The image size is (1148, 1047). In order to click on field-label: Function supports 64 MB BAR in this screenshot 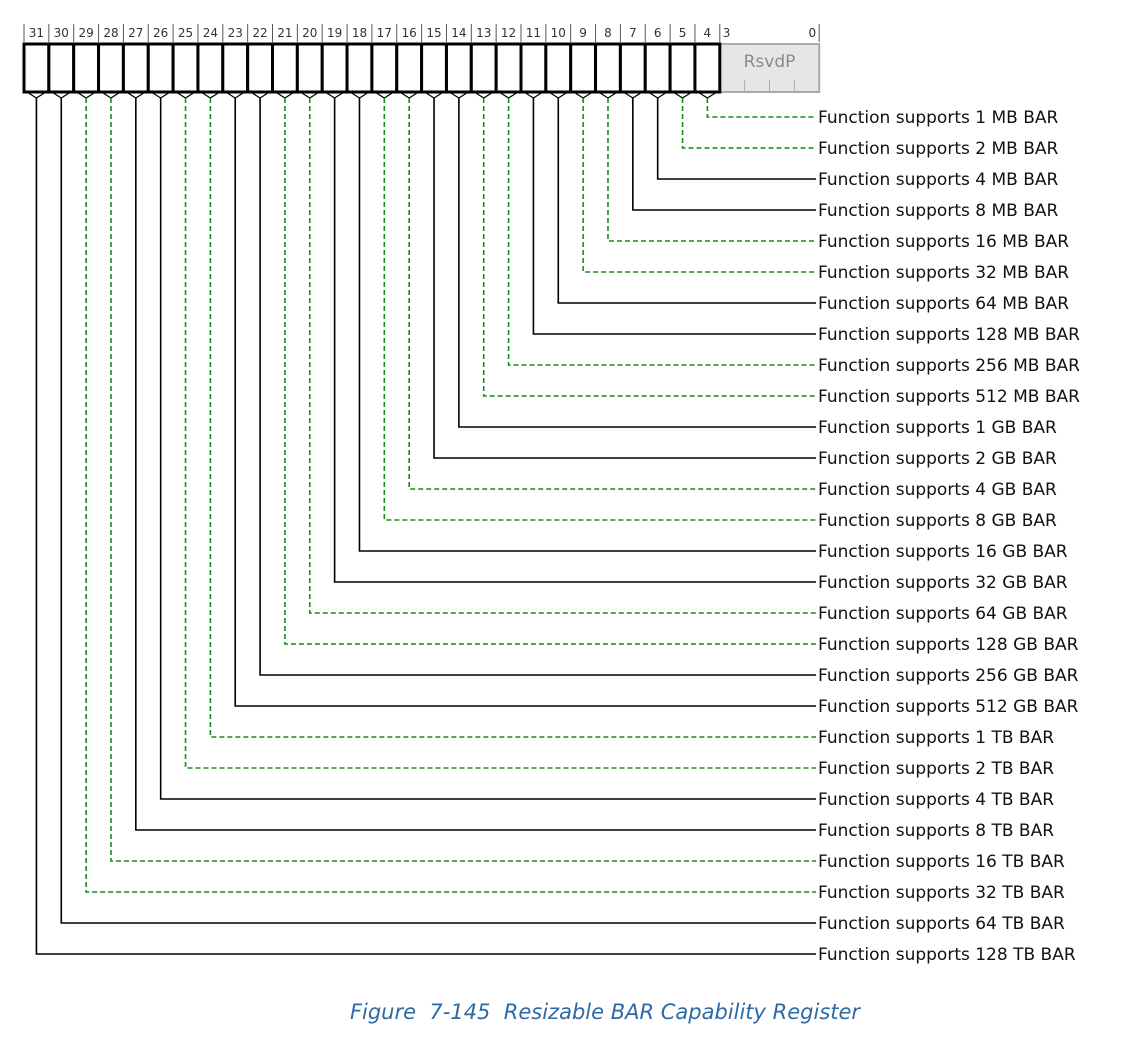, I will do `click(943, 304)`.